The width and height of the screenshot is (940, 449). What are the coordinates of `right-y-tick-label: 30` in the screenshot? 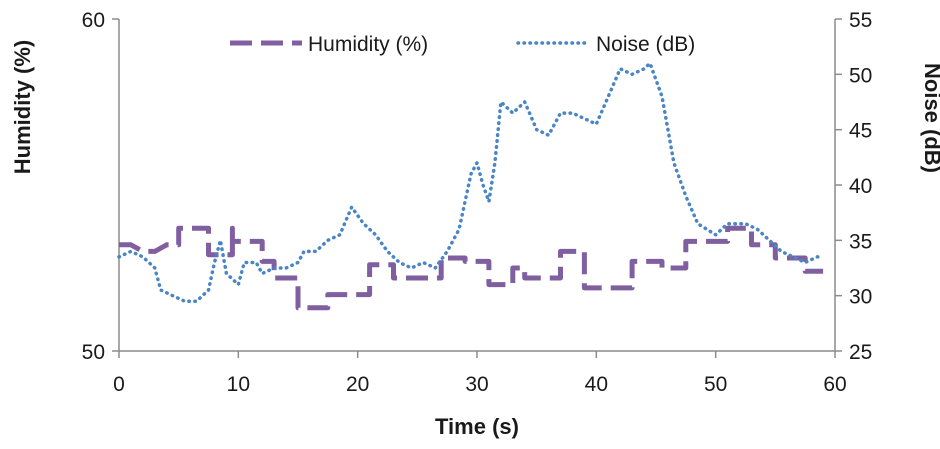 It's located at (860, 297).